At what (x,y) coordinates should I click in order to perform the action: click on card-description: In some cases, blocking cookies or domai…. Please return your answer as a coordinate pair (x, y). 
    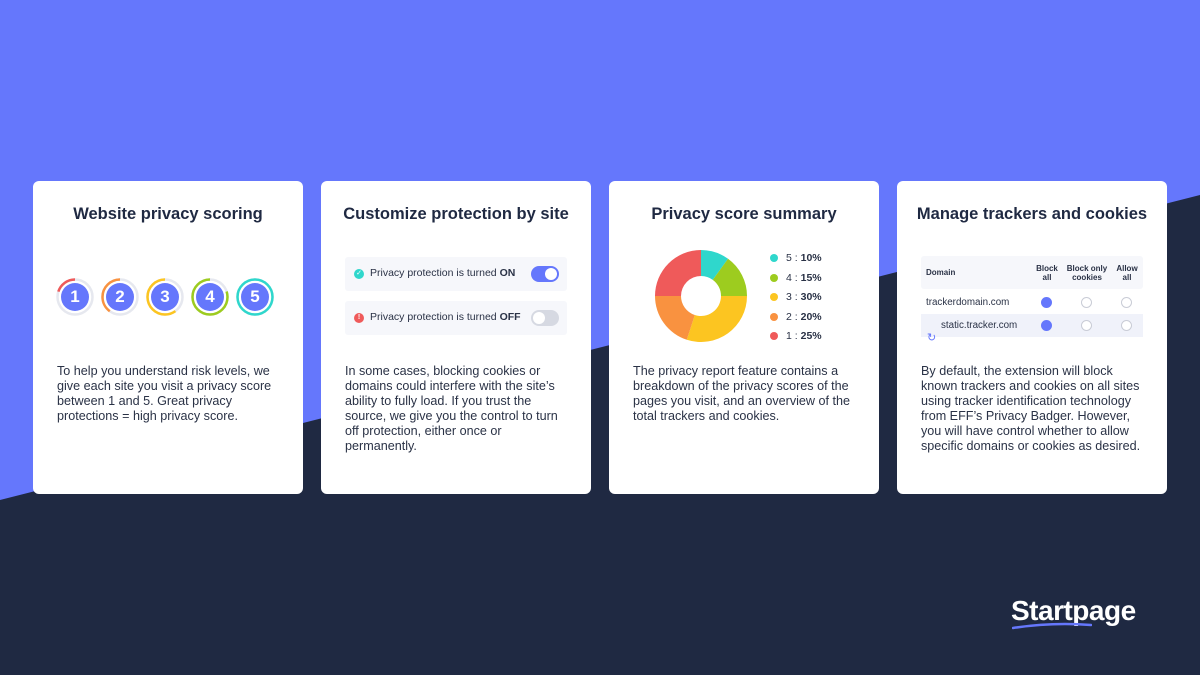
    Looking at the image, I should click on (451, 408).